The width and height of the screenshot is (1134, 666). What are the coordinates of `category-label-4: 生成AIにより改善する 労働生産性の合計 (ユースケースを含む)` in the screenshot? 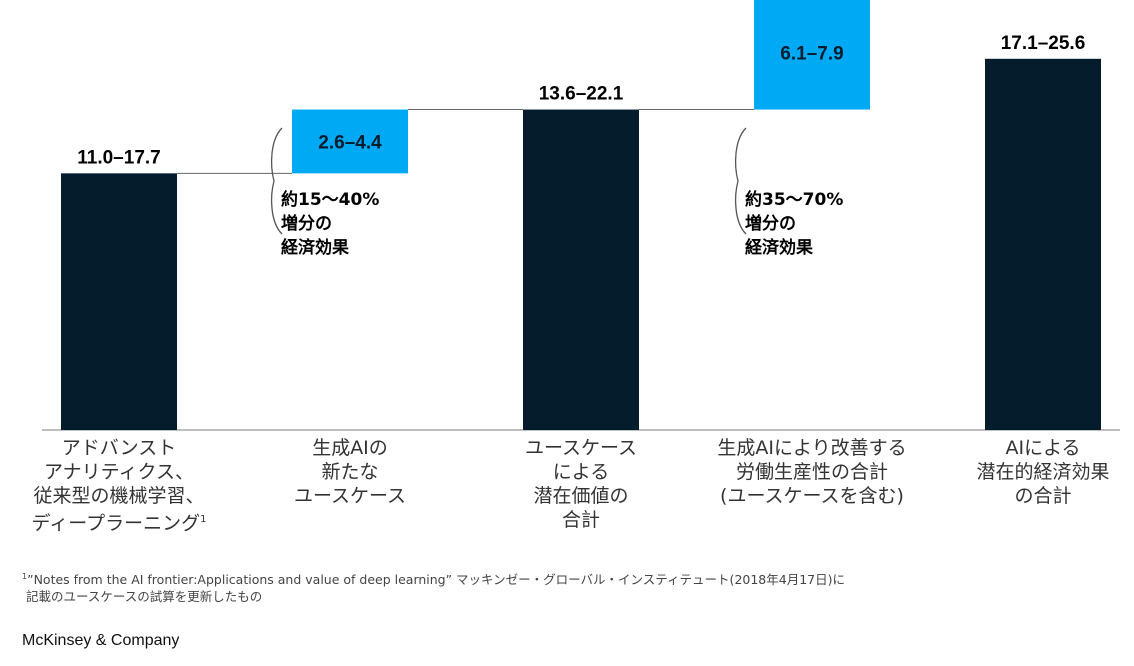 It's located at (812, 472).